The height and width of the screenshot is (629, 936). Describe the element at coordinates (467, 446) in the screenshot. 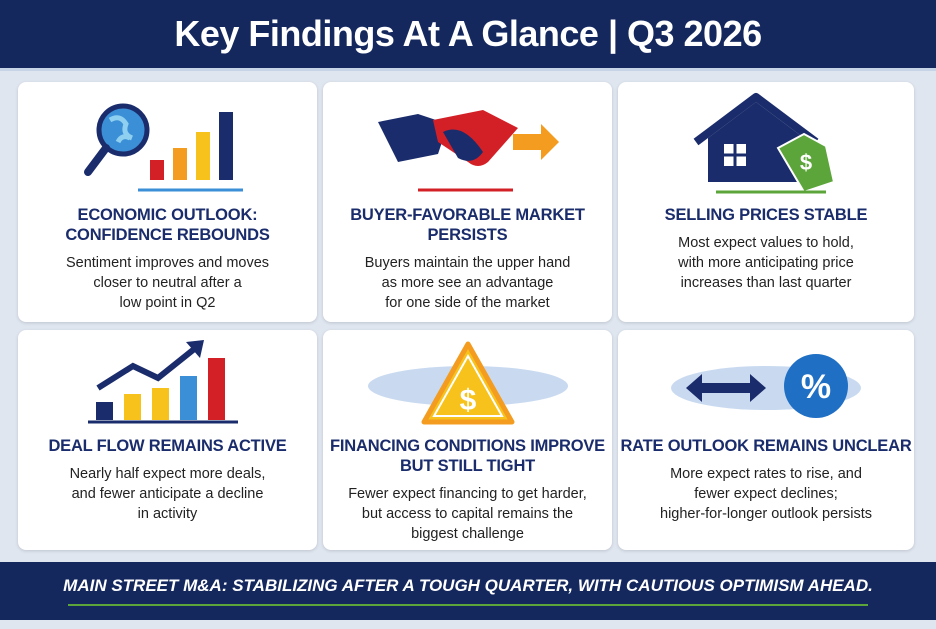

I see `title-line: FINANCING CONDITIONS IMPROVE` at that location.